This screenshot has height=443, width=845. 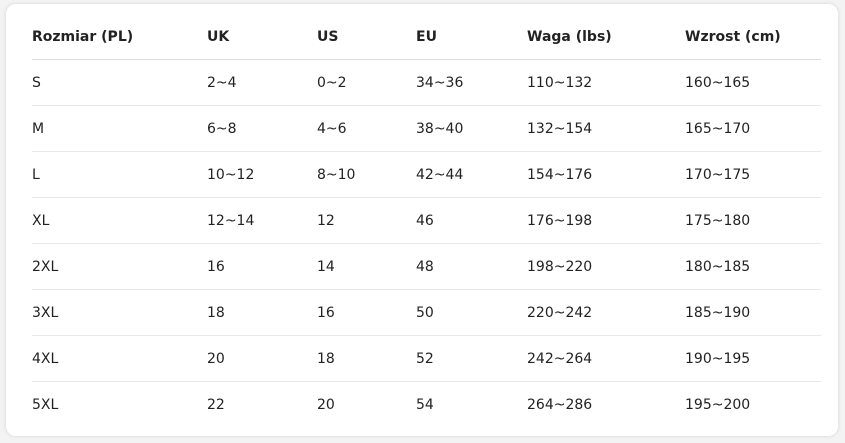 I want to click on header-cell: Wzrost (cm), so click(x=753, y=37).